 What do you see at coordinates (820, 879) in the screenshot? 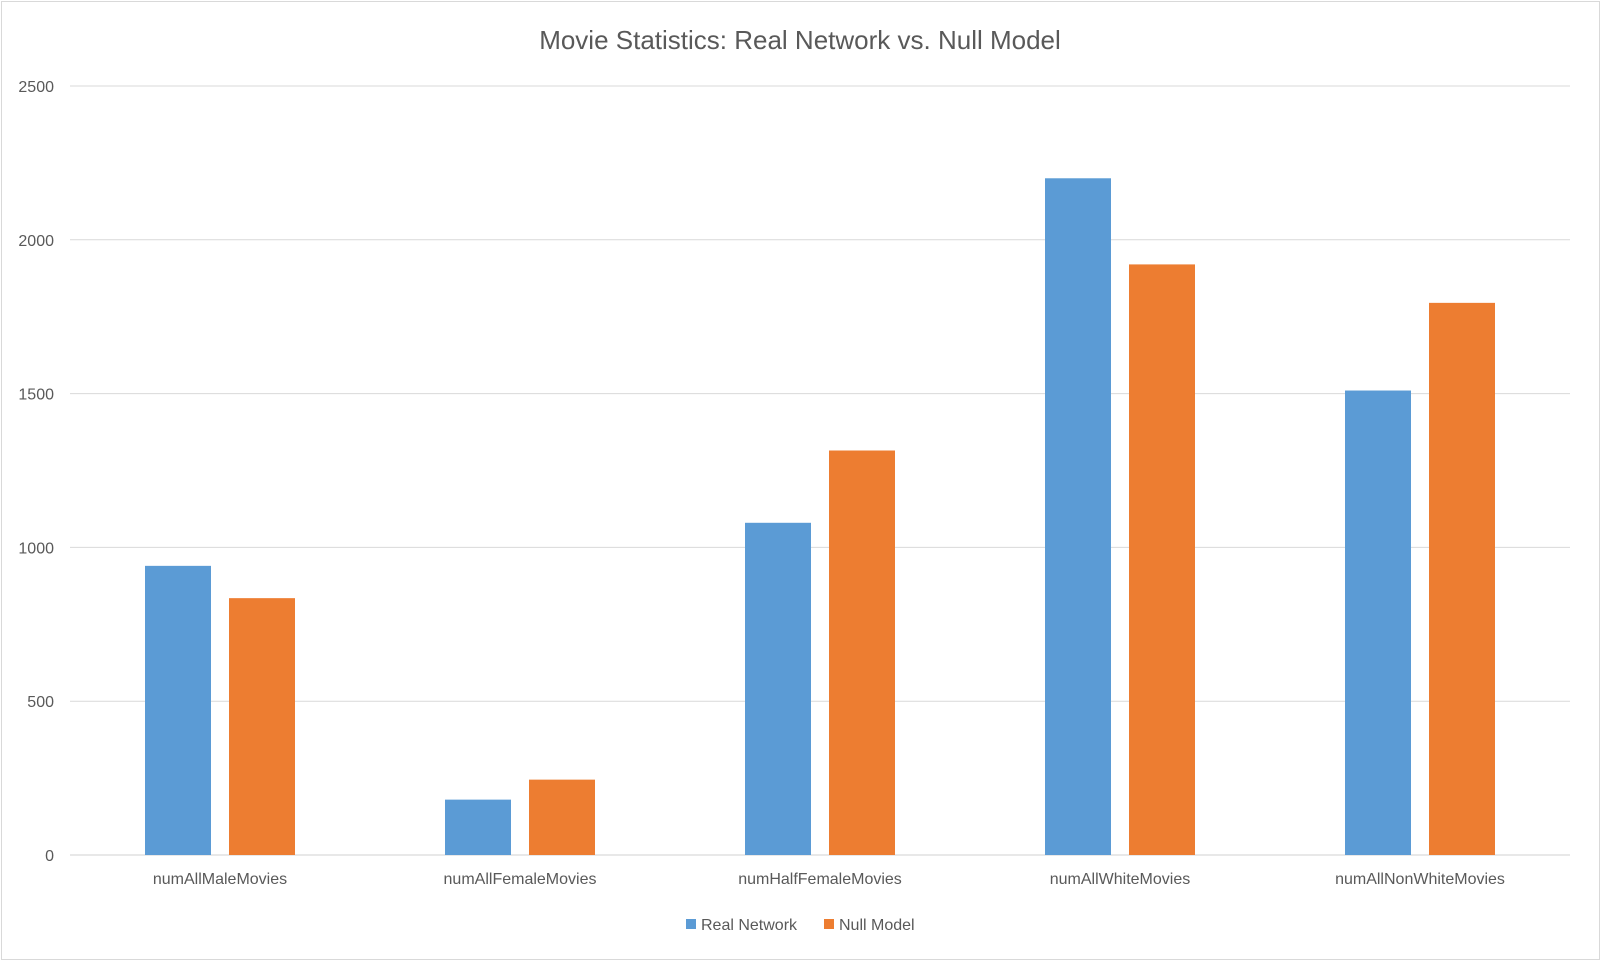
I see `x-category-label: numHalfFemaleMovies` at bounding box center [820, 879].